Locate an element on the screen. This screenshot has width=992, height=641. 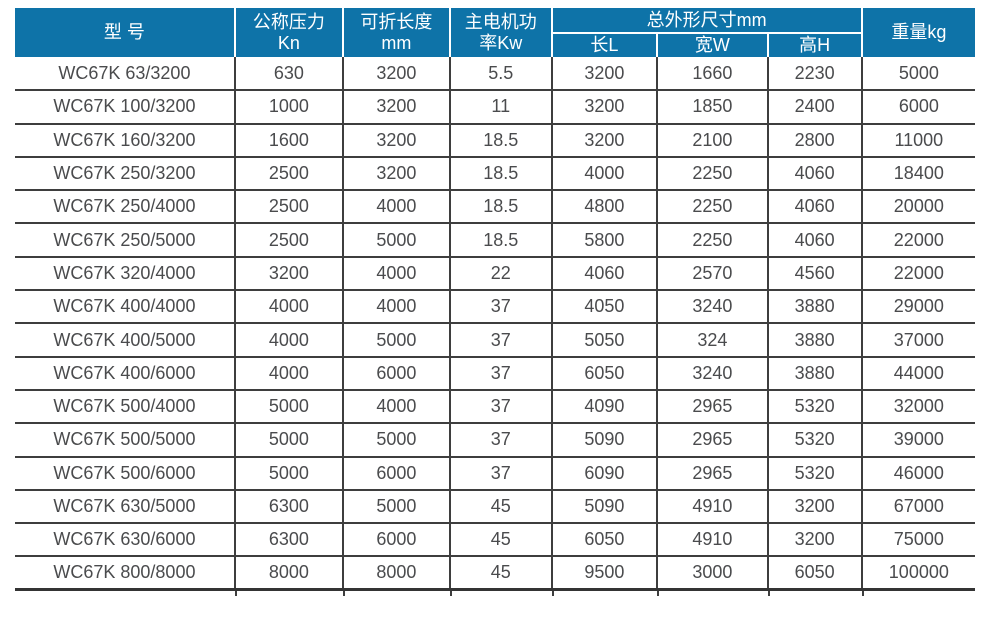
dim-length-cell: 5800 is located at coordinates (604, 240).